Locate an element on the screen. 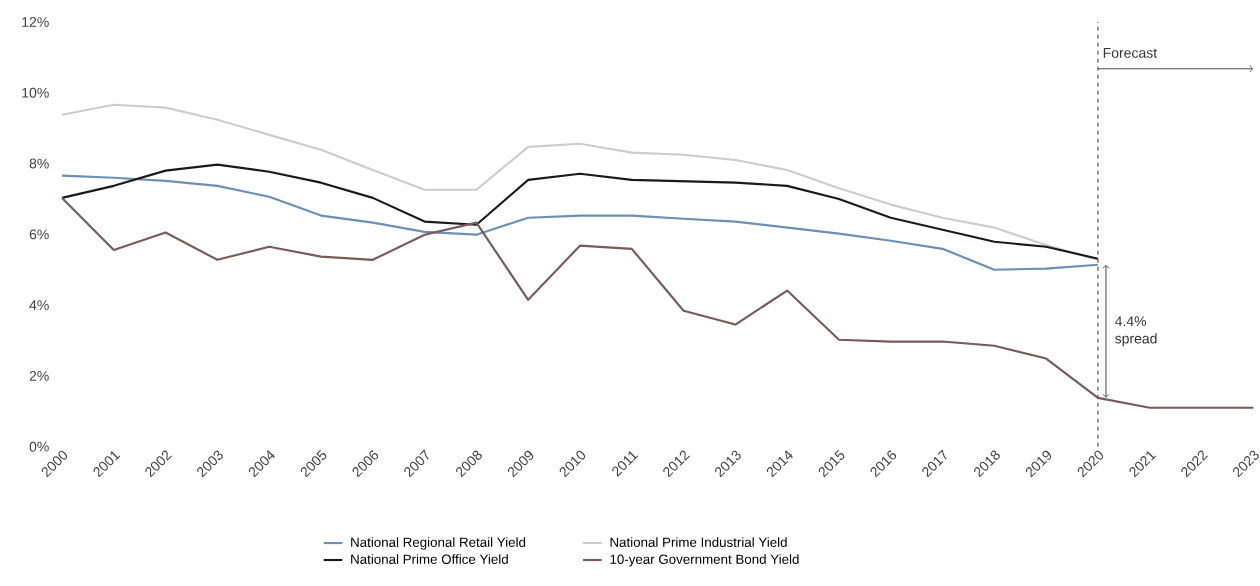 This screenshot has height=586, width=1260. y-tick-label: 4% is located at coordinates (39, 305).